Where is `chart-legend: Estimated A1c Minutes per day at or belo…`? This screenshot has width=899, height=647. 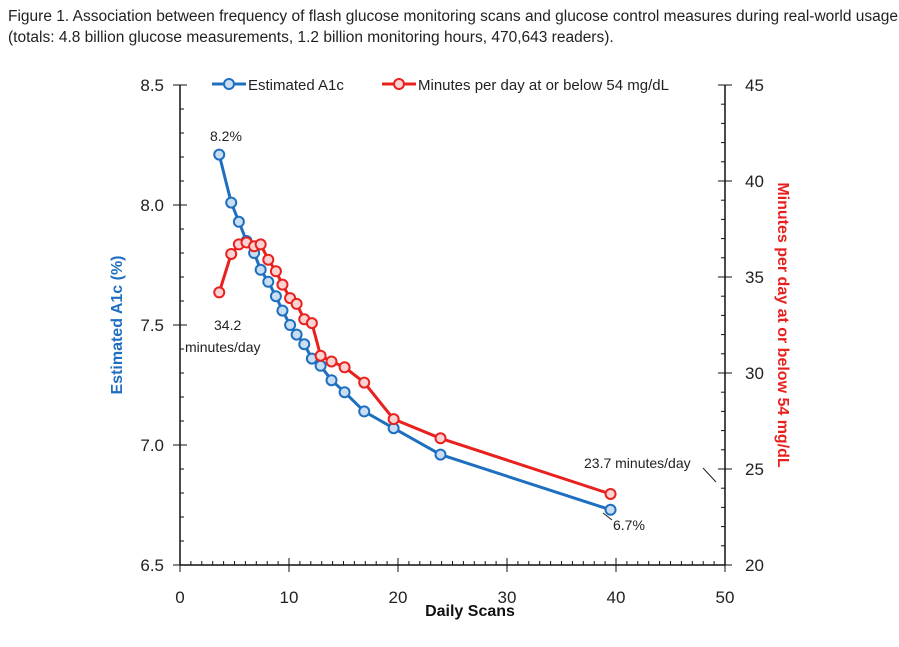 chart-legend: Estimated A1c Minutes per day at or belo… is located at coordinates (440, 85).